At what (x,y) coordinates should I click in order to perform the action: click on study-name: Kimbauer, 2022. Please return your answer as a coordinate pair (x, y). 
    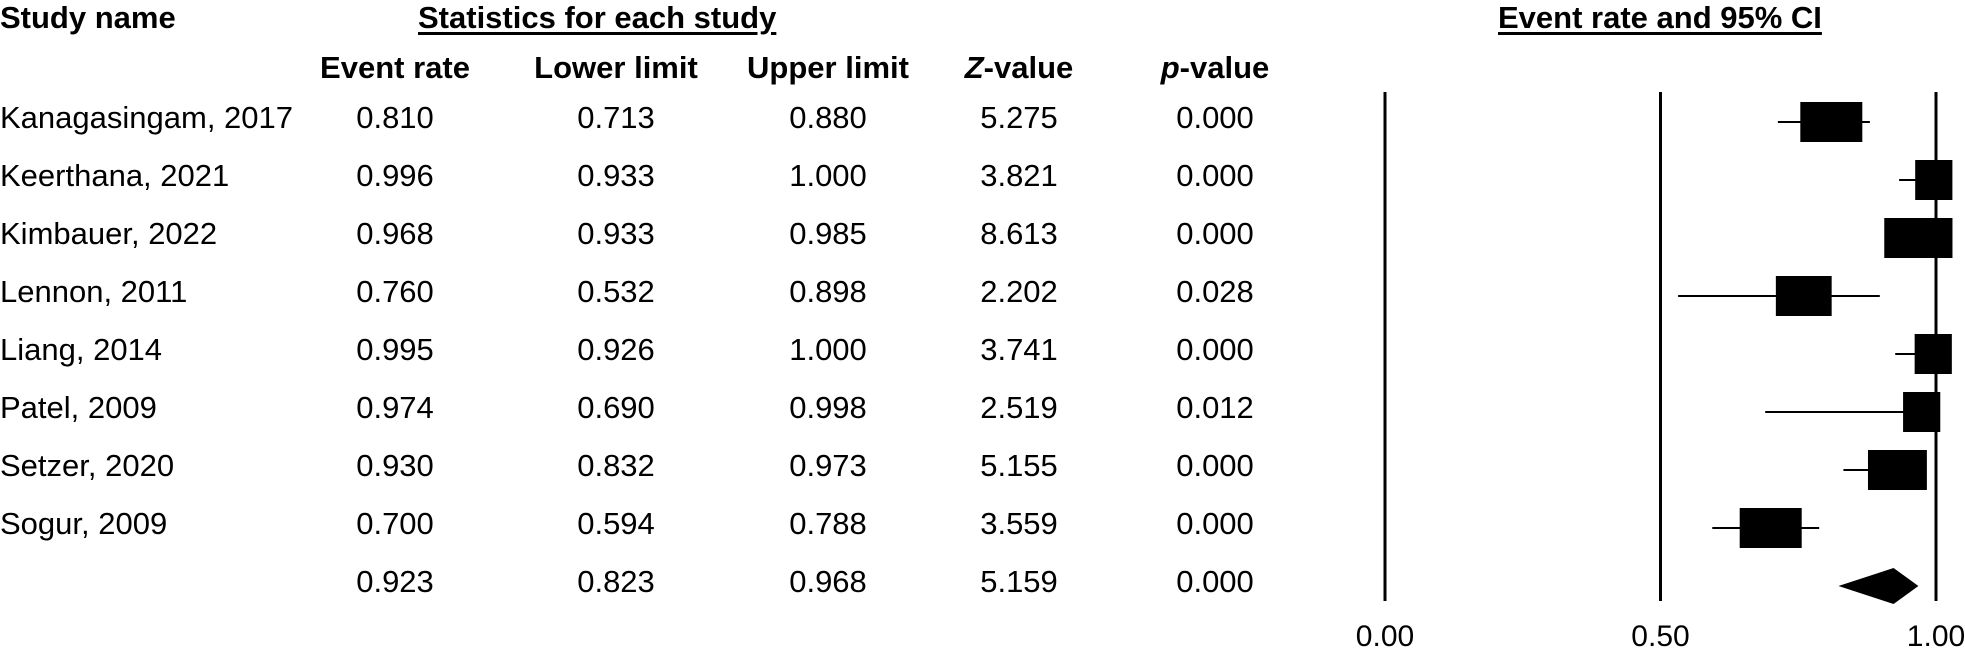
    Looking at the image, I should click on (109, 233).